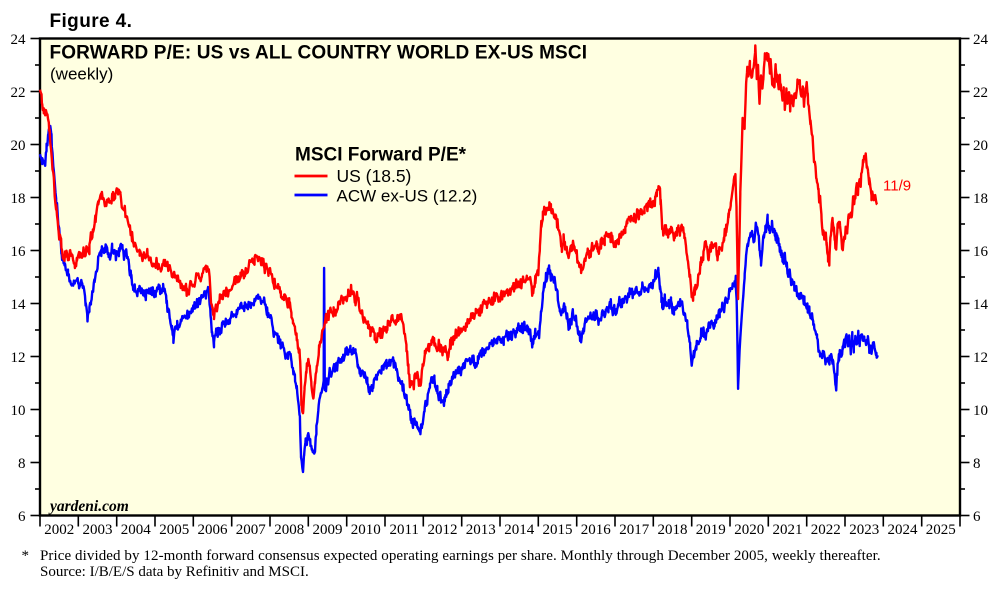  I want to click on svg-text: 2015, so click(558, 530).